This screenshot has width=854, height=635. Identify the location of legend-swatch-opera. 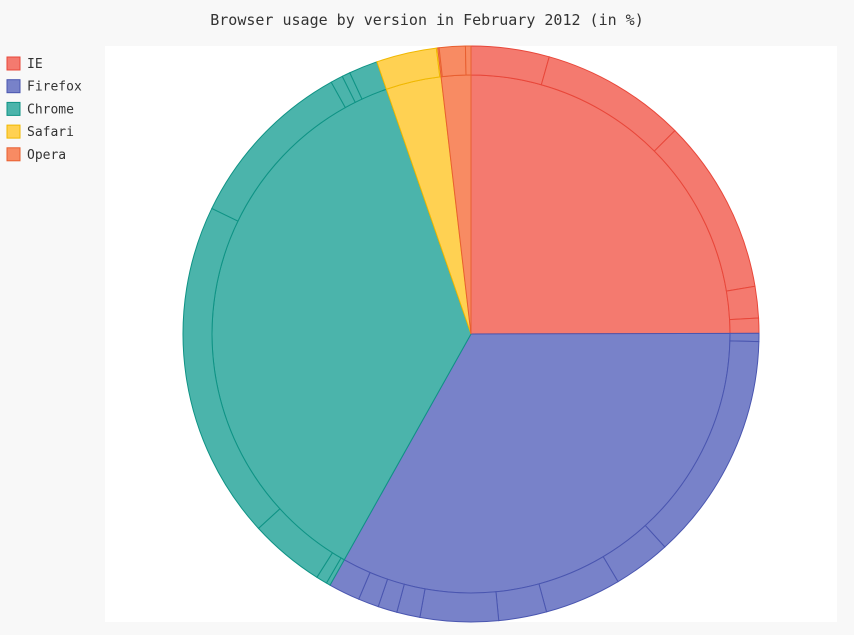
(13, 154).